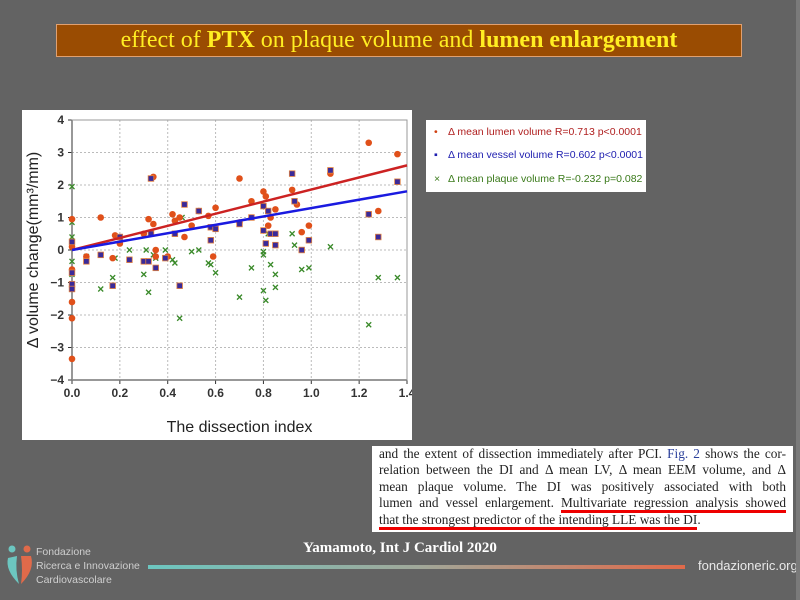  I want to click on y-tick-label: −4, so click(57, 380).